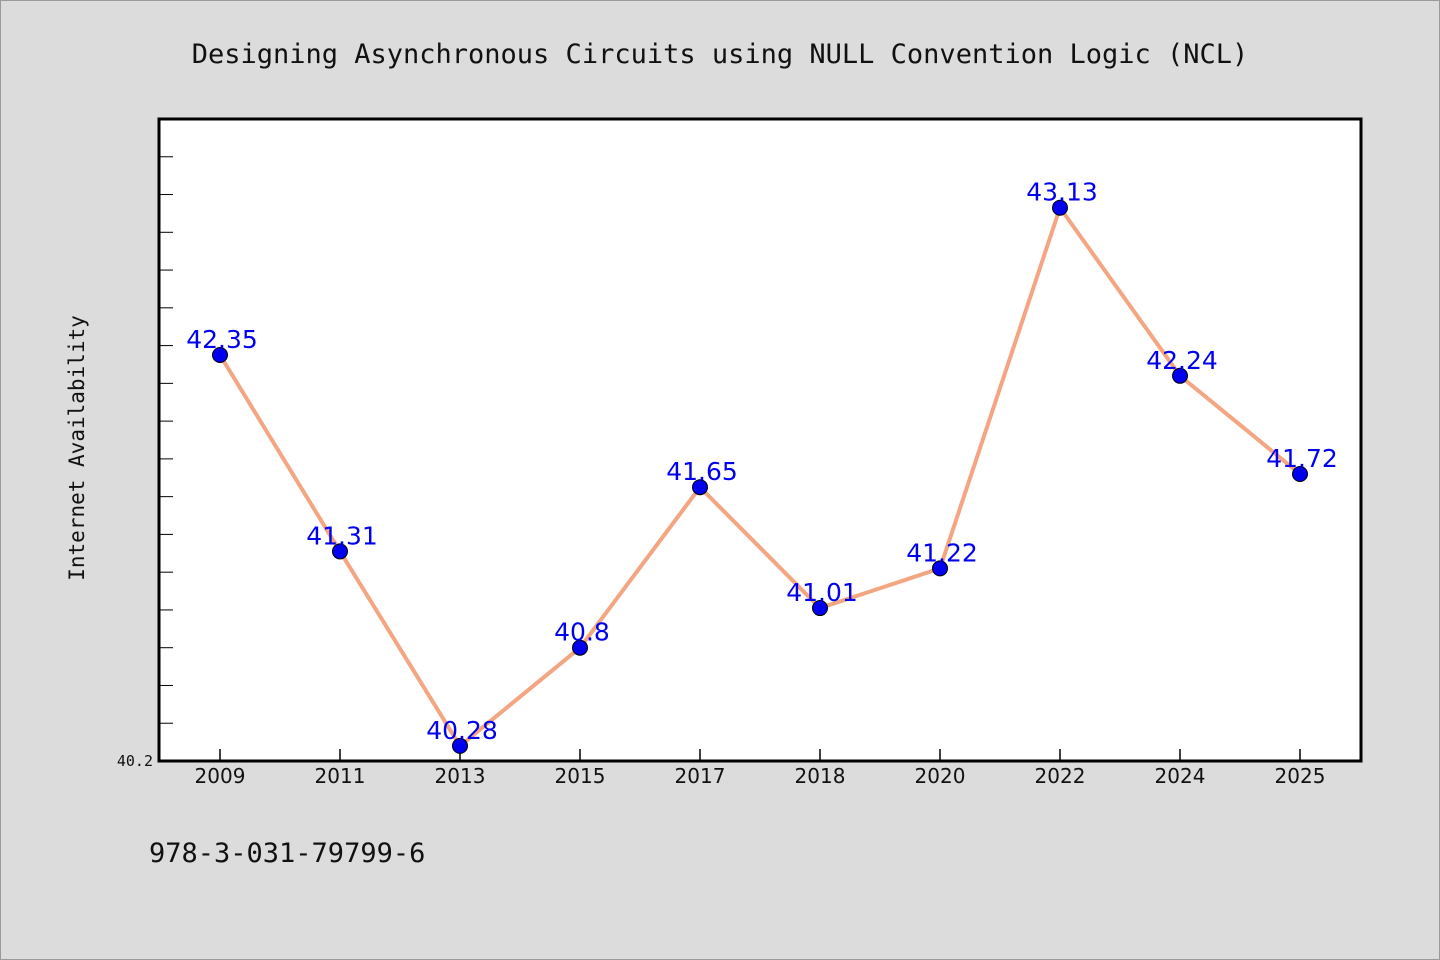  What do you see at coordinates (460, 776) in the screenshot?
I see `x-tick-label: 2013` at bounding box center [460, 776].